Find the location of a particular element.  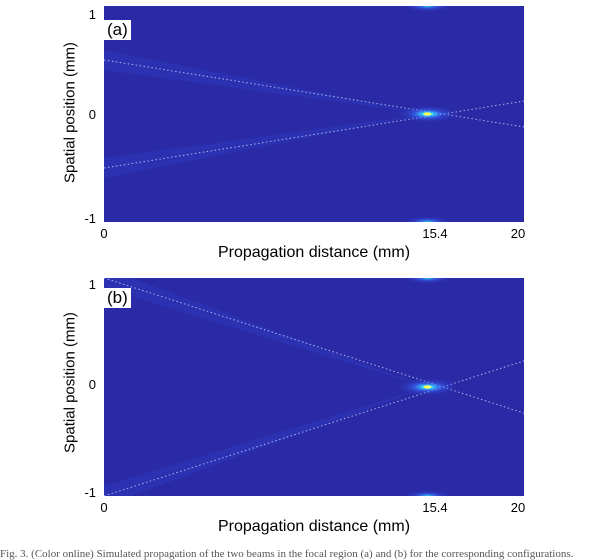

panel-label: (a) is located at coordinates (117, 30).